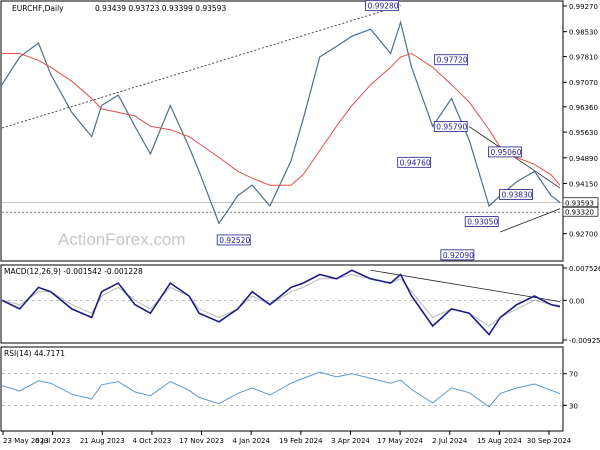 The width and height of the screenshot is (600, 450). I want to click on annotation-label: 0.95790, so click(451, 127).